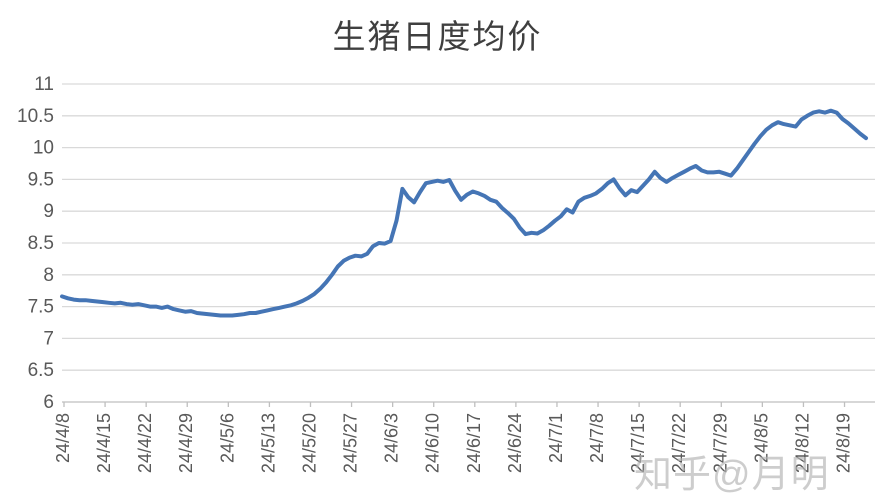  I want to click on y-tick-label: 10, so click(43, 148).